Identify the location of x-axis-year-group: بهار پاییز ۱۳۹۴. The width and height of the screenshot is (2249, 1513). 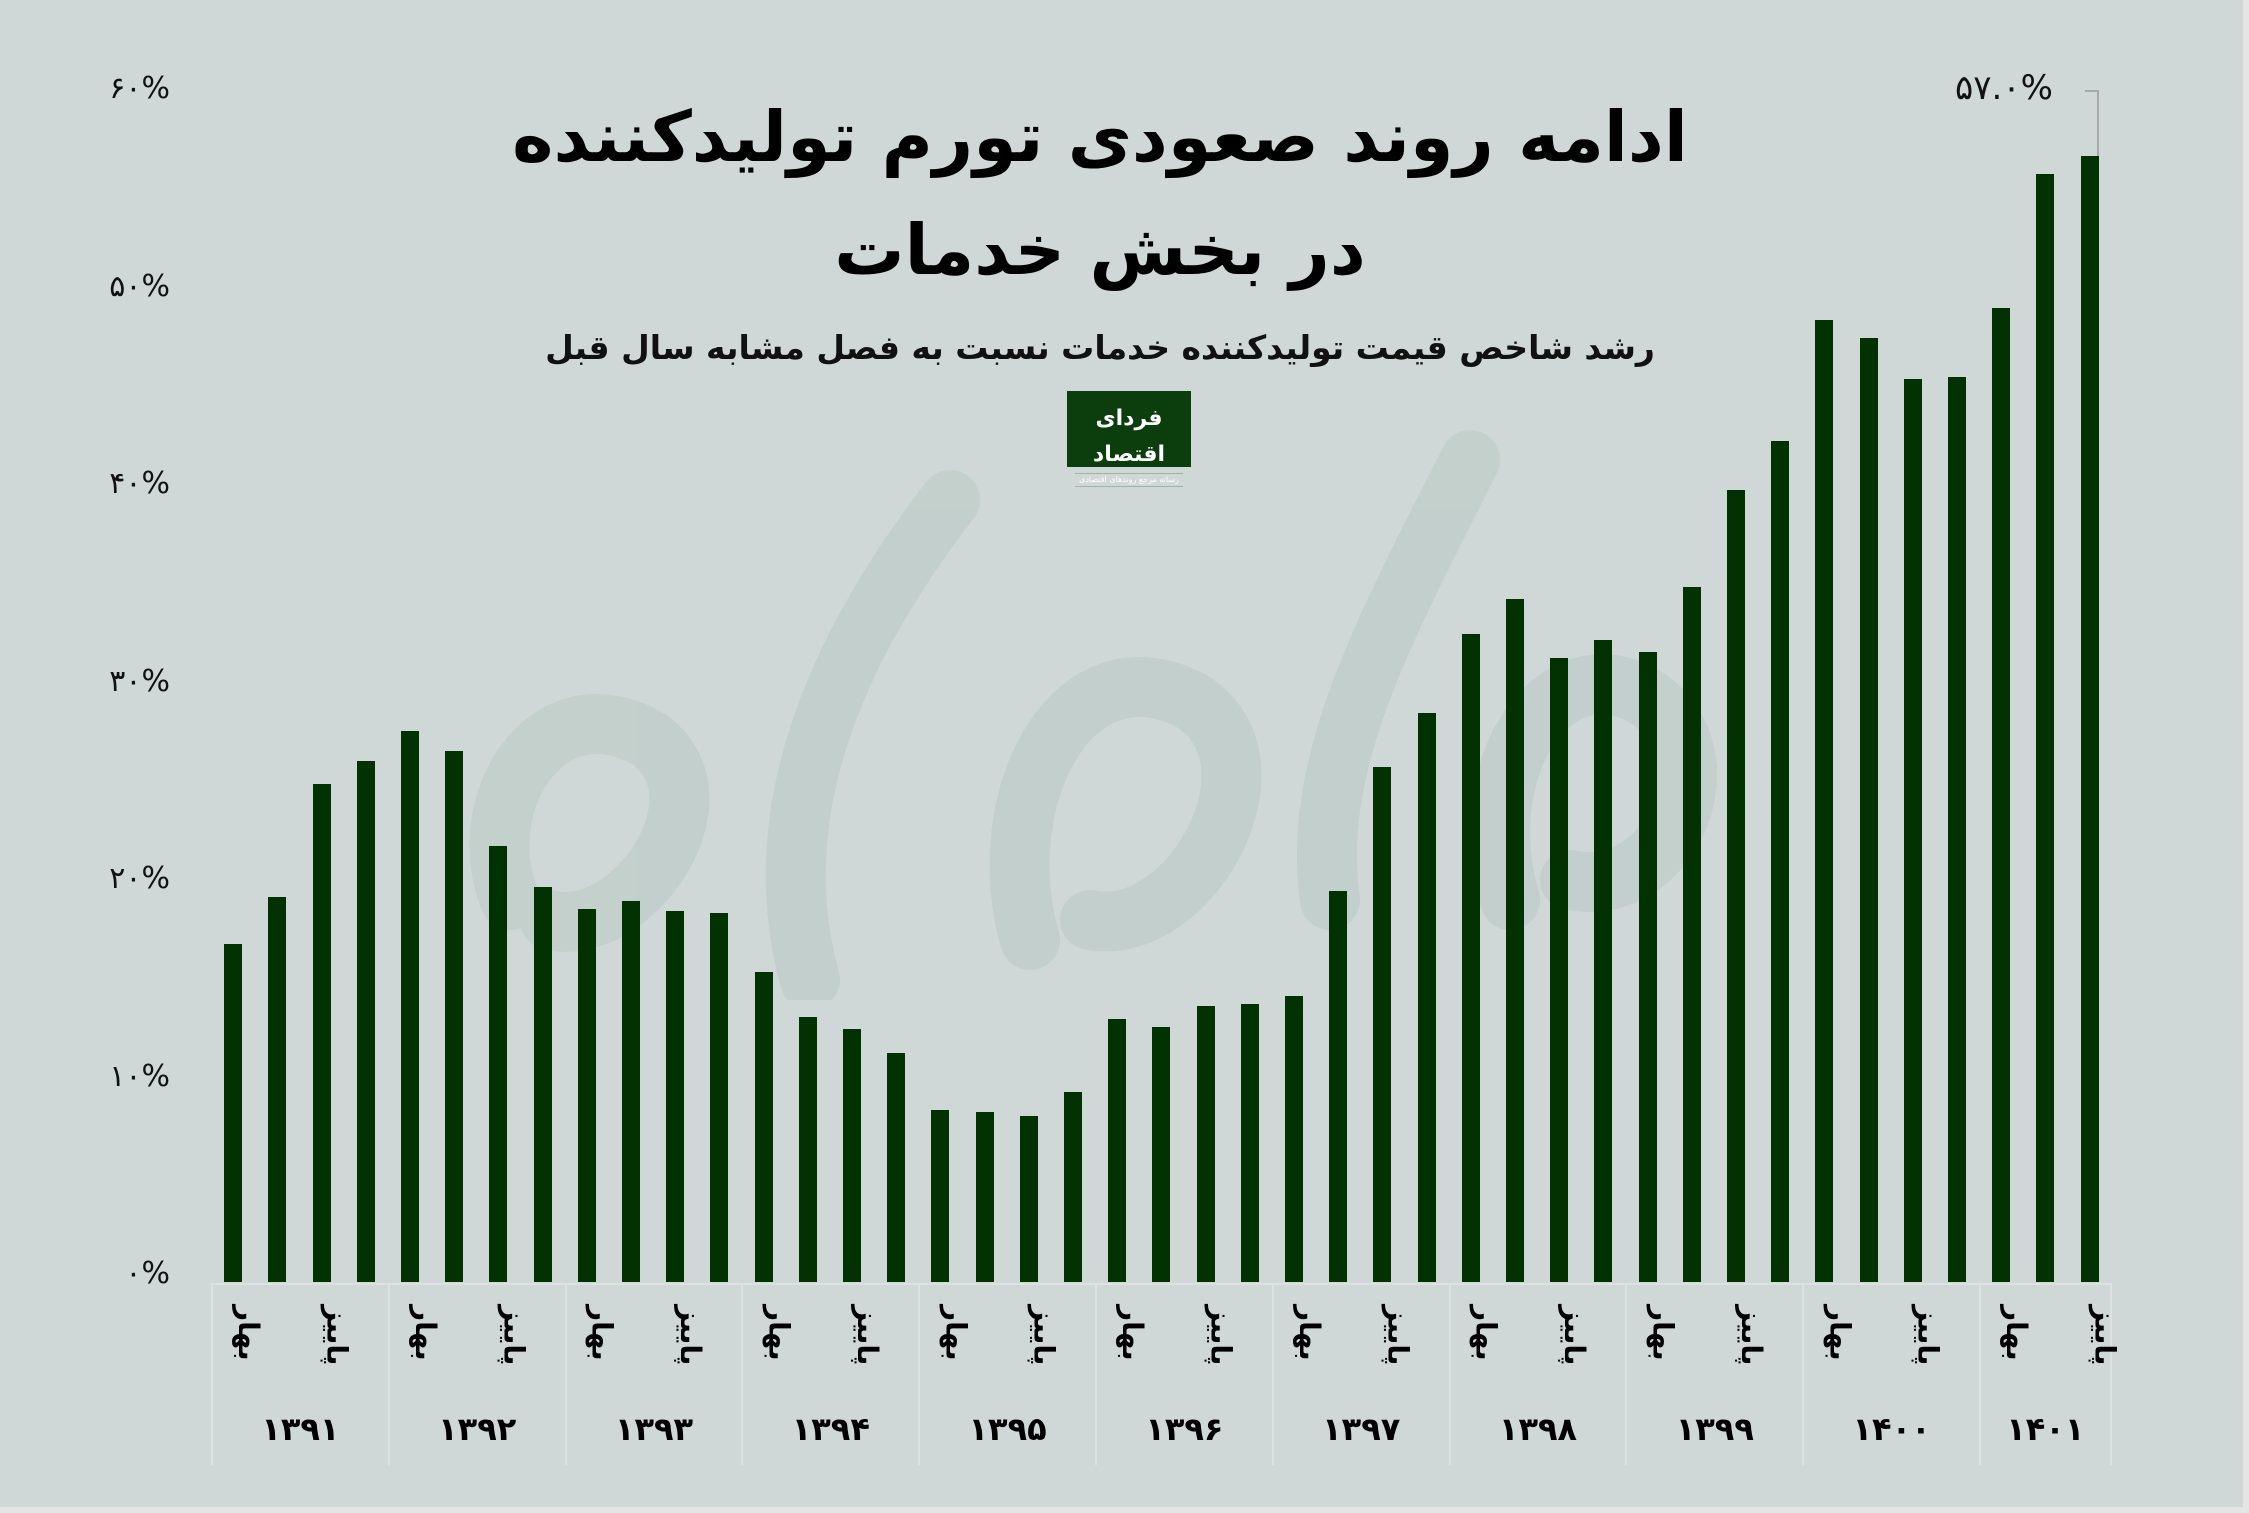
(830, 1374).